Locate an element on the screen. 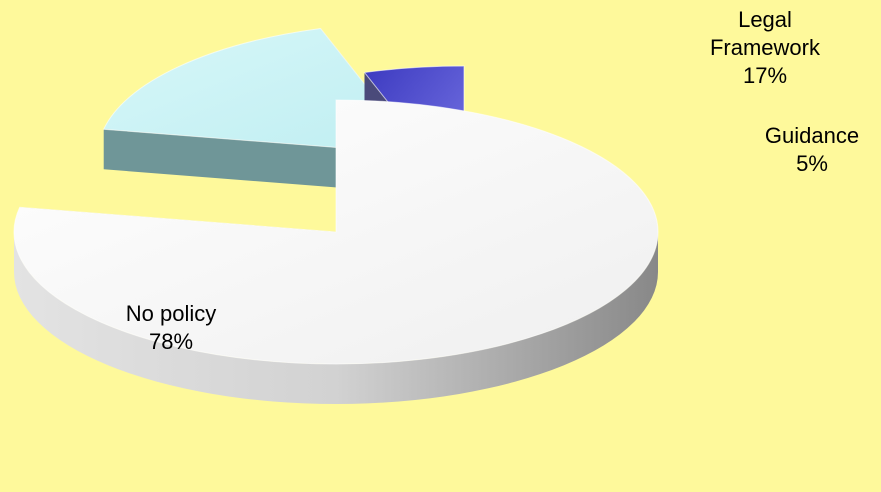 Image resolution: width=881 pixels, height=492 pixels. data-label-no-policy-percent: 78% is located at coordinates (171, 341).